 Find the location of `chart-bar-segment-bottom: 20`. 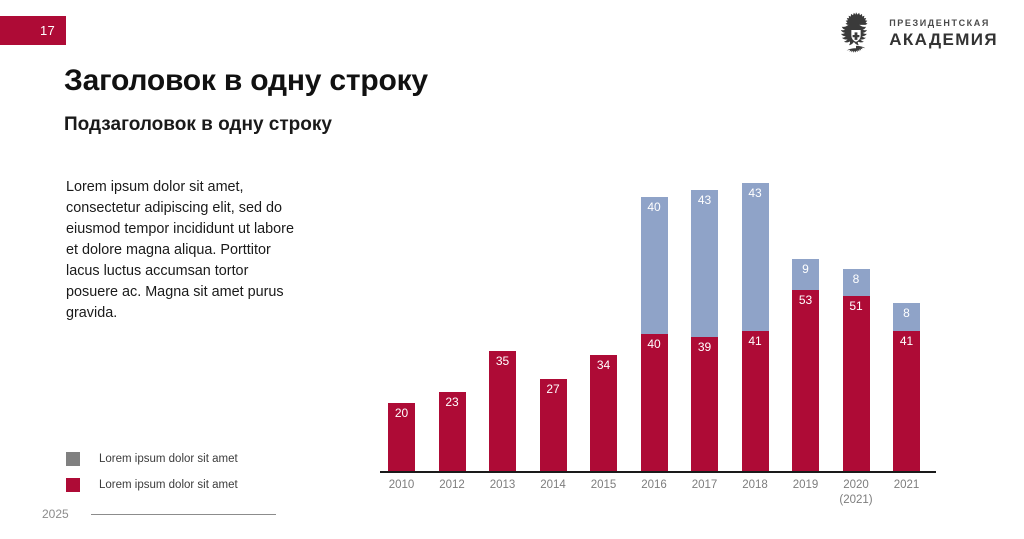

chart-bar-segment-bottom: 20 is located at coordinates (401, 436).